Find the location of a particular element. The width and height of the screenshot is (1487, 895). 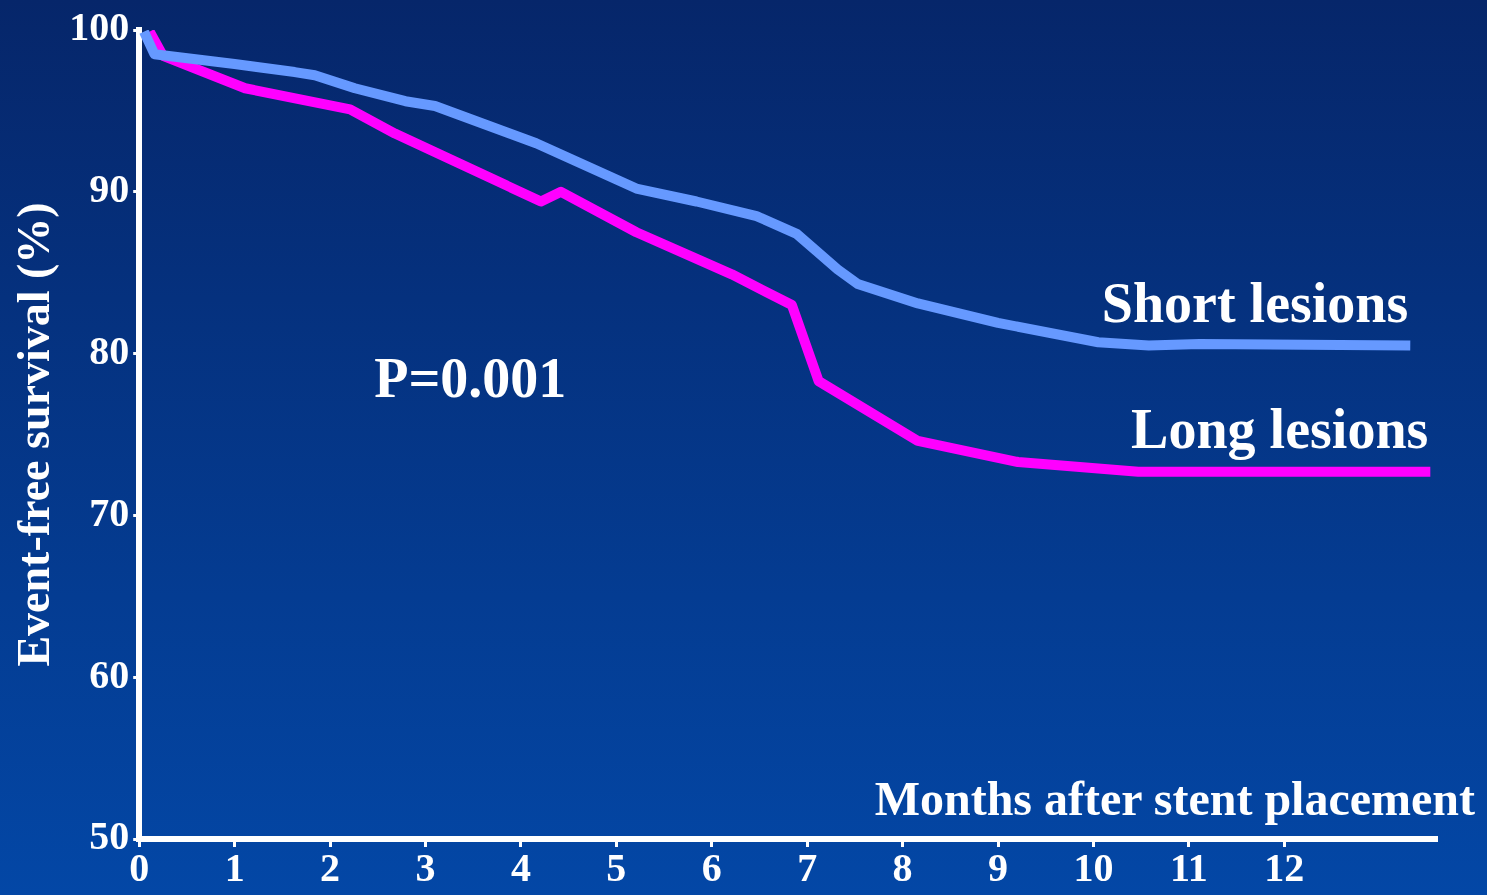

x-tick-label: 10 is located at coordinates (1093, 868).